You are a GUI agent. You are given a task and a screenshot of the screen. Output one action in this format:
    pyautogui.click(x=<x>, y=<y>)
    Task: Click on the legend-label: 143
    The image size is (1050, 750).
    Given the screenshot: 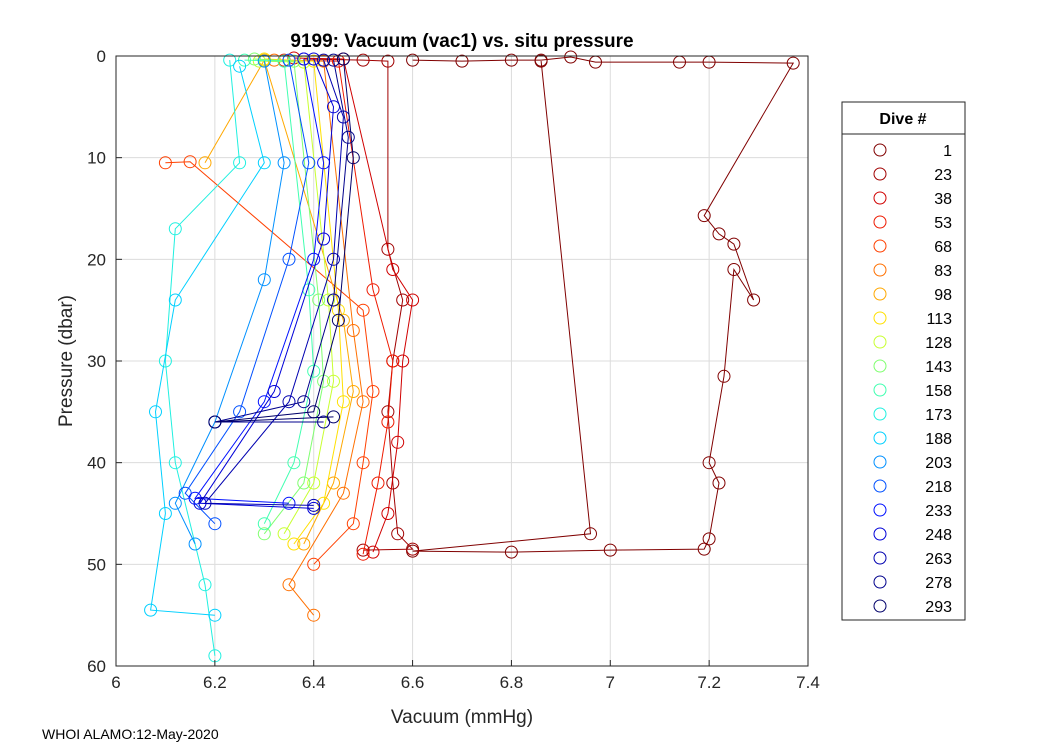 What is the action you would take?
    pyautogui.click(x=938, y=367)
    